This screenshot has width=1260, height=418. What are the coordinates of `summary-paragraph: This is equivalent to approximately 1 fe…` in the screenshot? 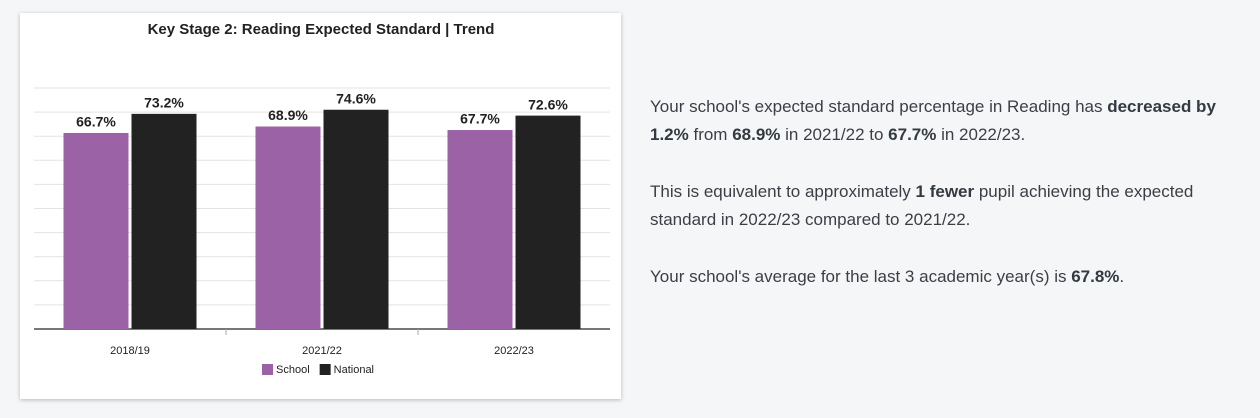 It's located at (950, 206).